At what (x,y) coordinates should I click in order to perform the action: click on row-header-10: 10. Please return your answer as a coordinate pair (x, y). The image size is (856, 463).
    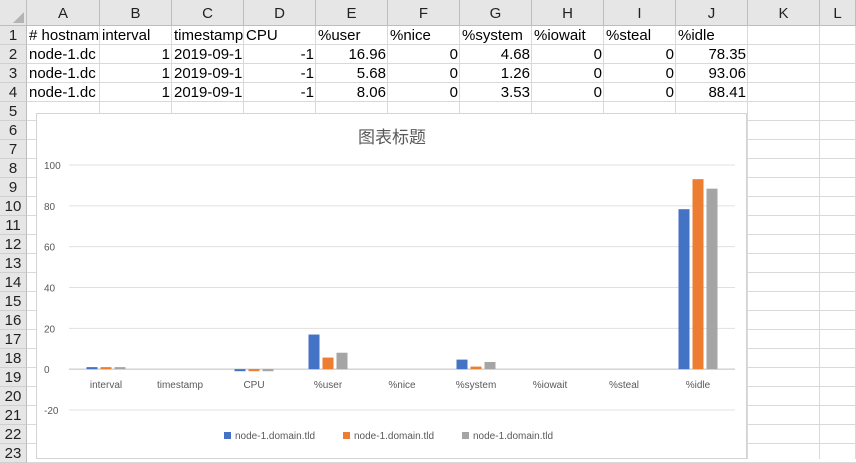
    Looking at the image, I should click on (13, 206).